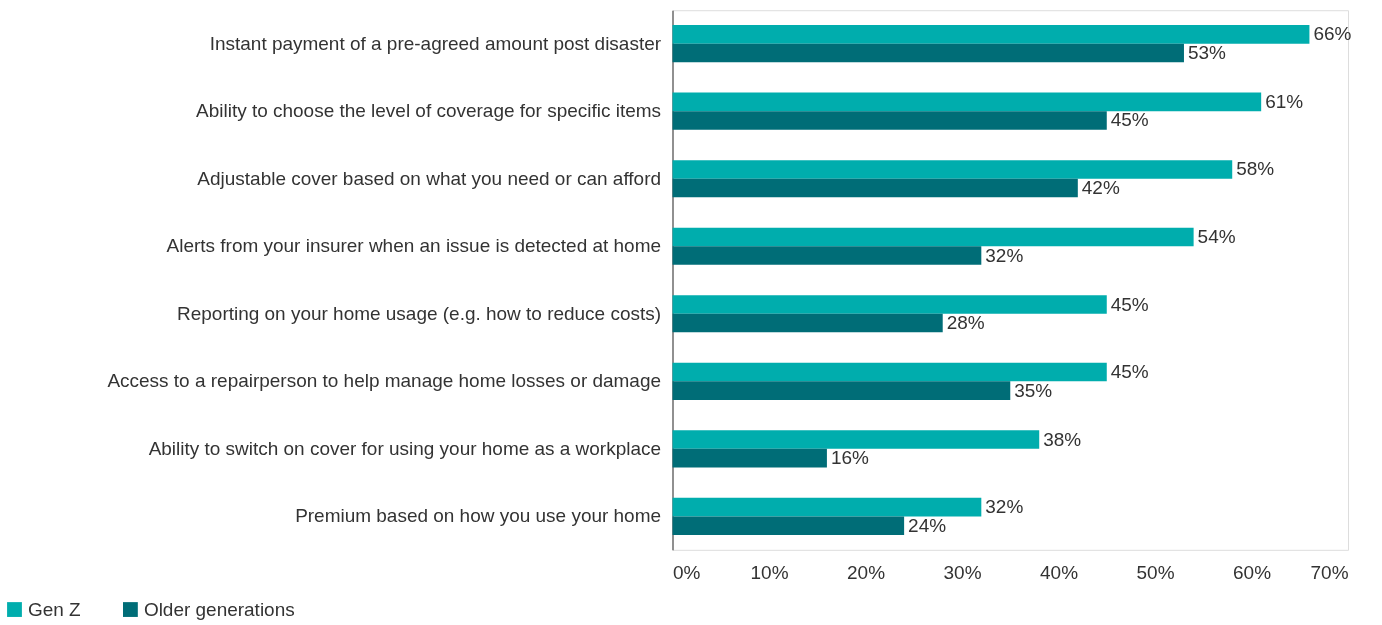 The width and height of the screenshot is (1382, 625). I want to click on y-tick-label: Adjustable cover based on what you need or can afford, so click(429, 178).